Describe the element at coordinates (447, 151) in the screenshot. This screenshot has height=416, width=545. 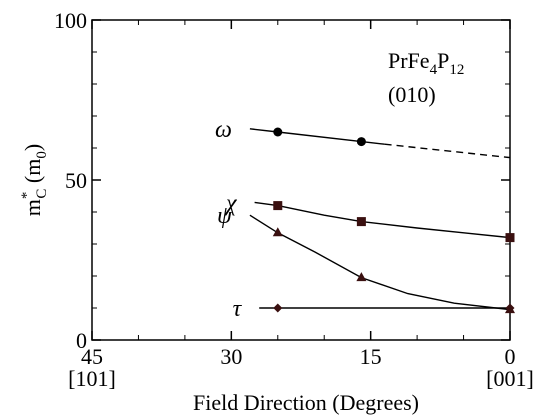
I see `extrapolation-line-circle` at that location.